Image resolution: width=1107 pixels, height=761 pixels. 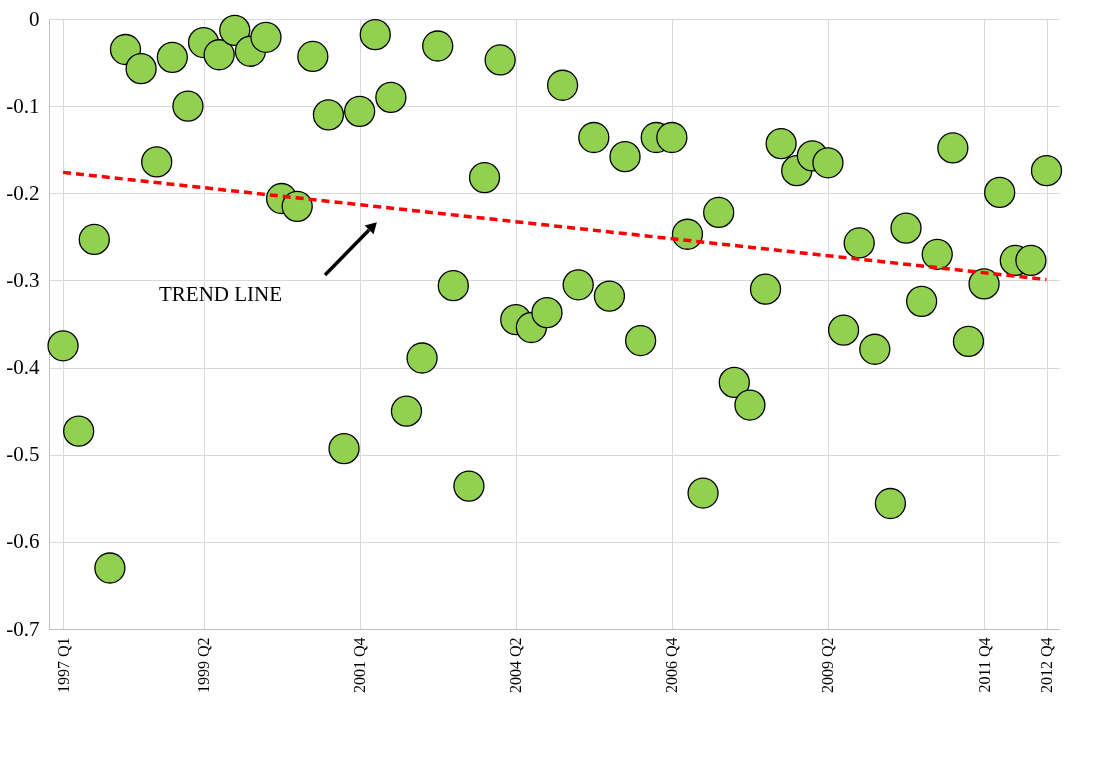 I want to click on x-tick-label: 2012 Q4, so click(x=1047, y=665).